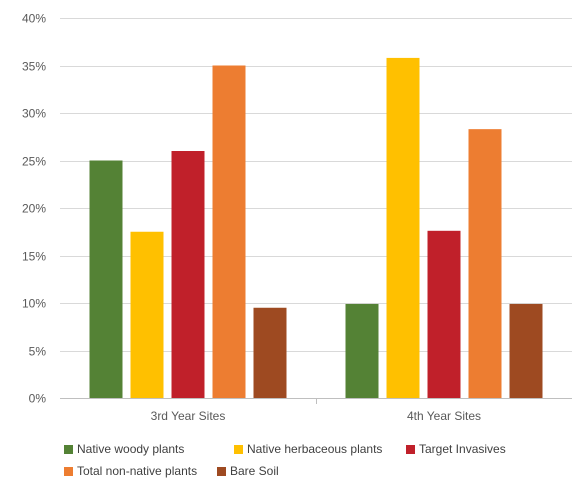  What do you see at coordinates (34, 114) in the screenshot?
I see `y-tick-label: 30%` at bounding box center [34, 114].